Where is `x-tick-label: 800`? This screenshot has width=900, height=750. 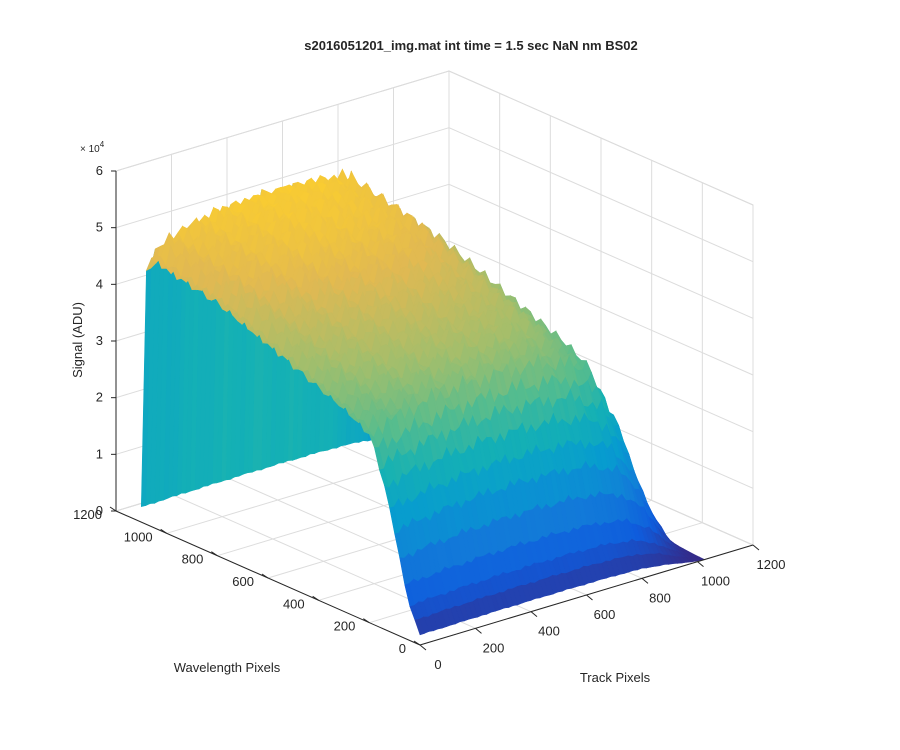
x-tick-label: 800 is located at coordinates (660, 597).